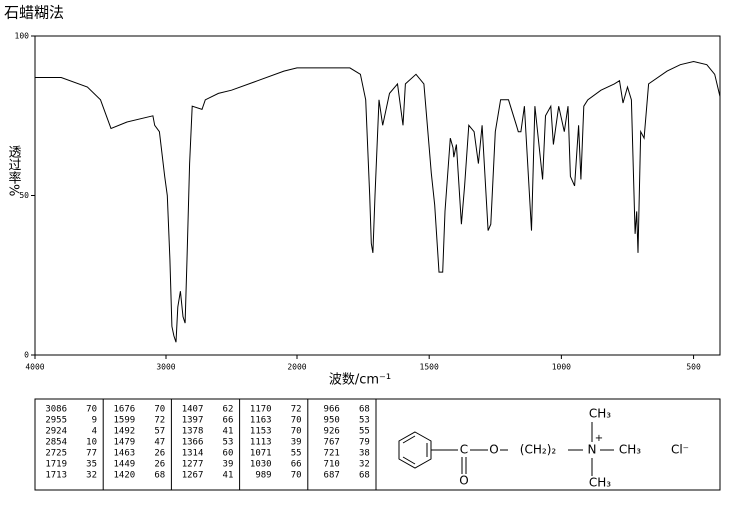 The width and height of the screenshot is (737, 510). Describe the element at coordinates (24, 195) in the screenshot. I see `y-tick-label: 50` at that location.